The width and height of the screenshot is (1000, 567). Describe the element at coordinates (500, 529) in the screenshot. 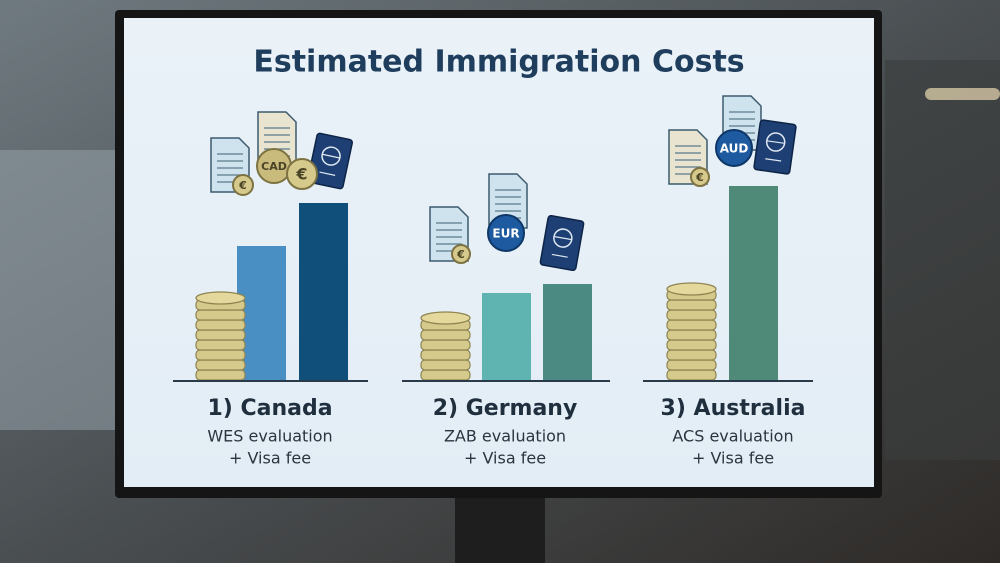

I see `monitor-stand` at that location.